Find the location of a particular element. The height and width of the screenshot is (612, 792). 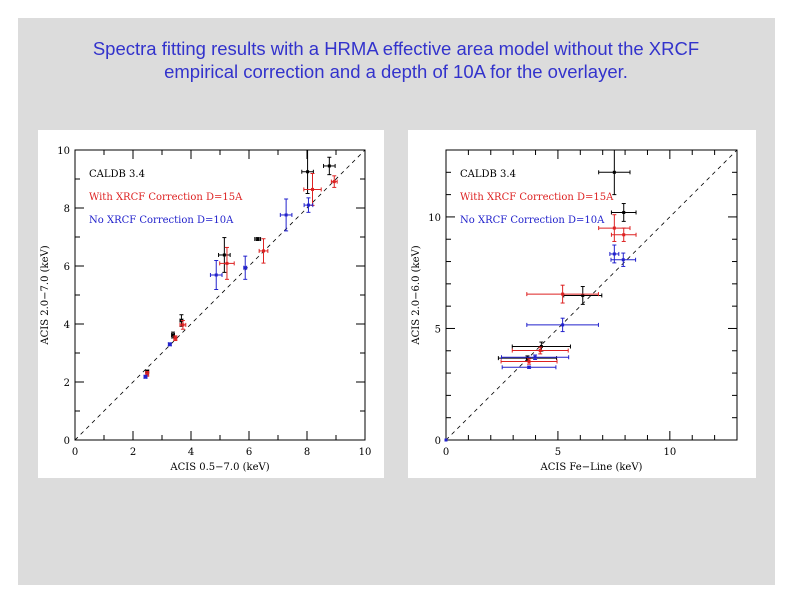

x-tick-label: 8 is located at coordinates (307, 452).